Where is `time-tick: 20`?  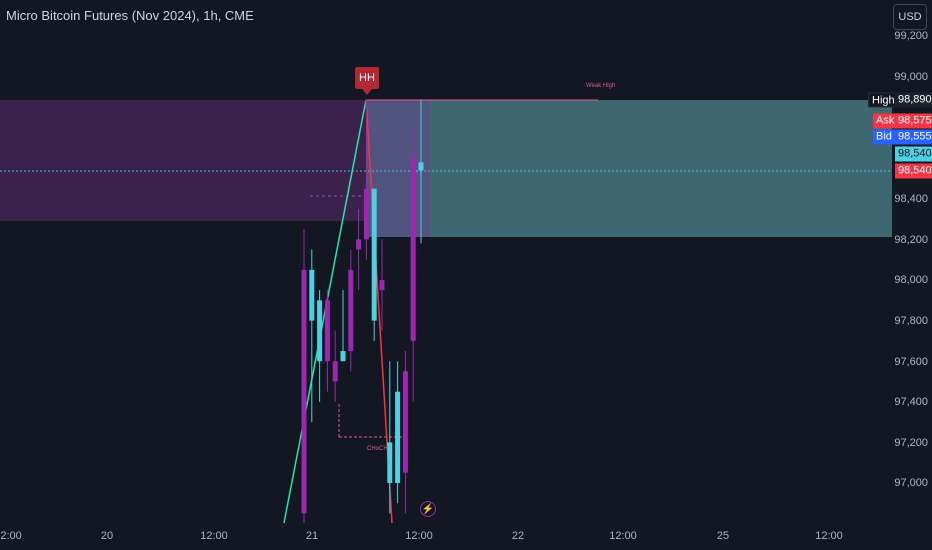 time-tick: 20 is located at coordinates (107, 536).